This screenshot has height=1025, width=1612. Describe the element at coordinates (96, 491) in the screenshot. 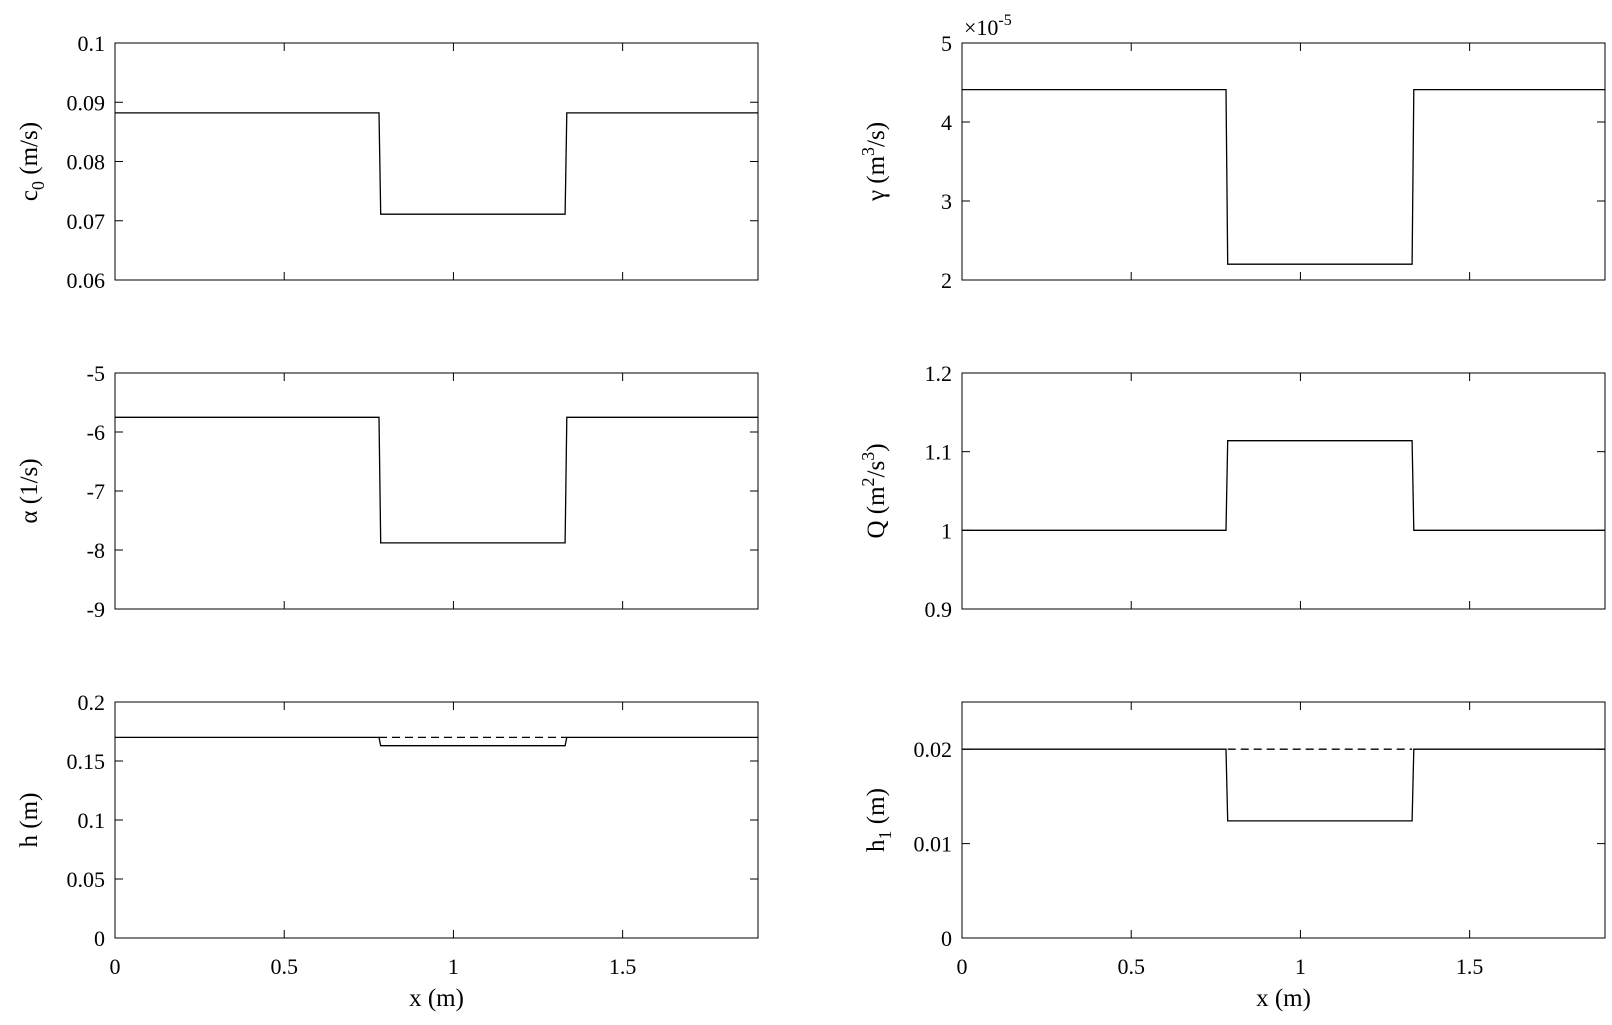

I see `y-tick-label: -7` at that location.